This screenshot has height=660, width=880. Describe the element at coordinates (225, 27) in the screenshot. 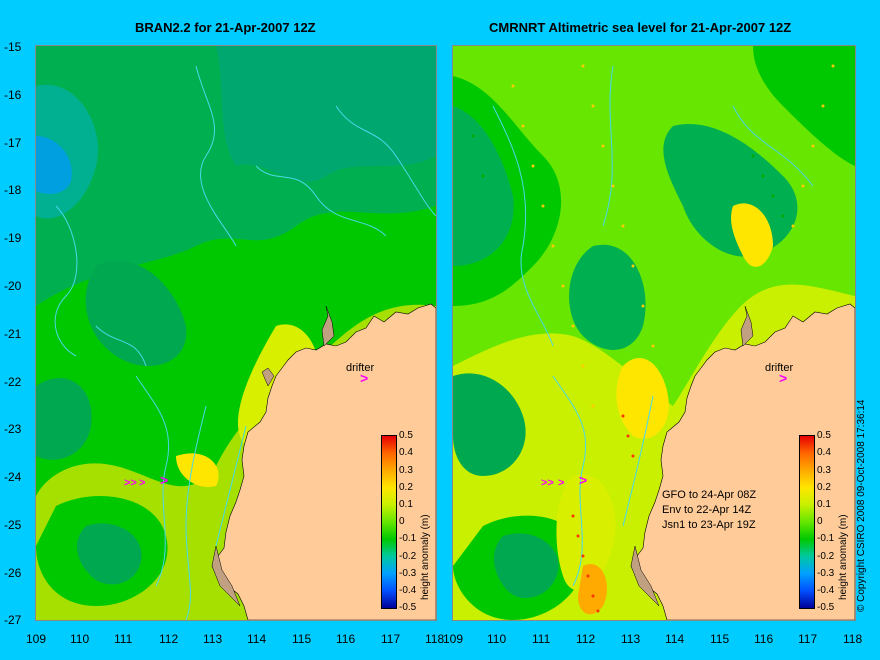

I see `left-map-title: BRAN2.2 for 21-Apr-2007 12Z` at that location.